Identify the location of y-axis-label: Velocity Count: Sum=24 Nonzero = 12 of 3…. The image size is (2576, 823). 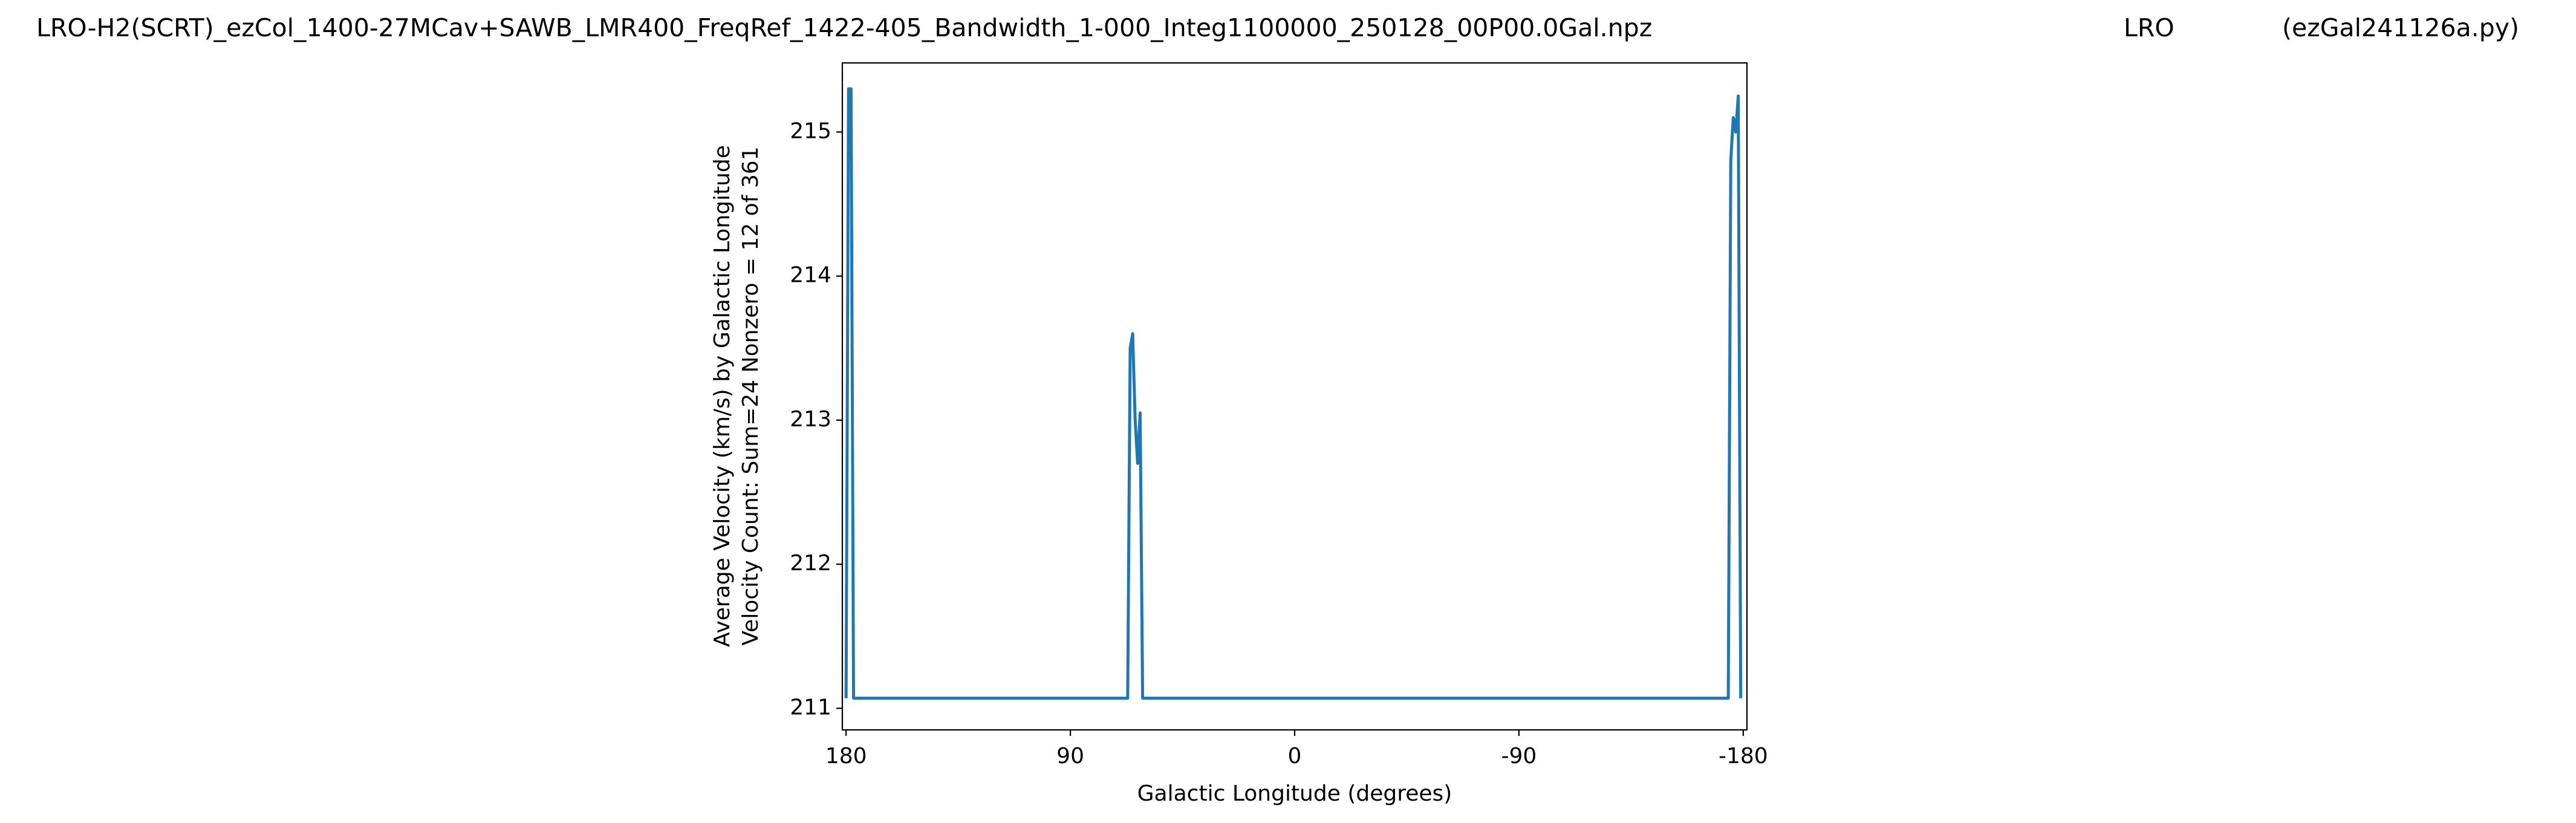
(750, 395).